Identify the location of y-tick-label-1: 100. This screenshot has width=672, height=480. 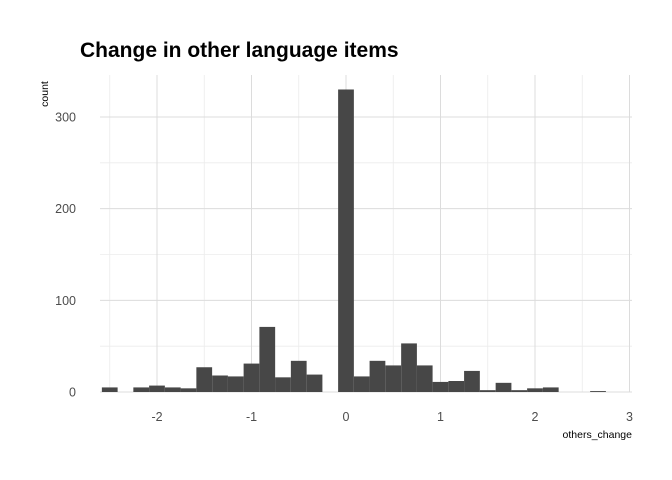
(65, 301).